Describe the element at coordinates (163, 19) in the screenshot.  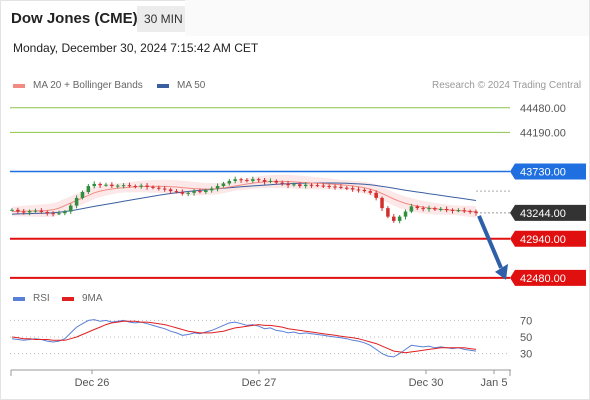
I see `interval-button: 30 MIN` at that location.